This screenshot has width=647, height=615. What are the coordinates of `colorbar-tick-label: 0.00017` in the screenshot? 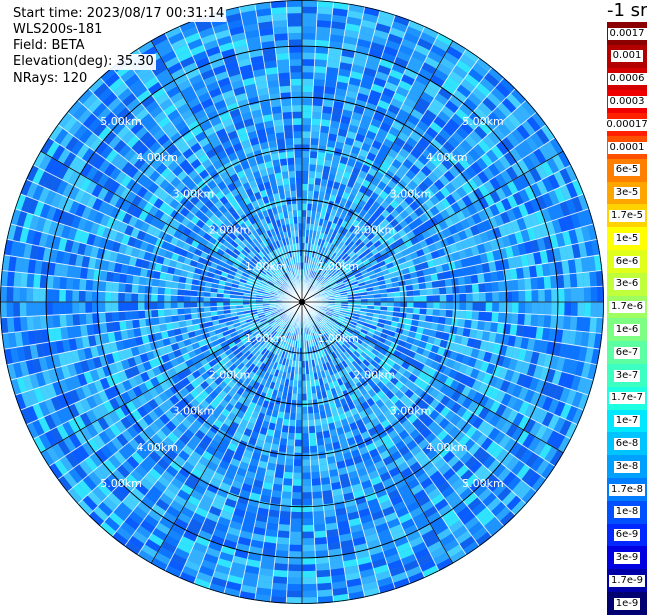 It's located at (625, 124).